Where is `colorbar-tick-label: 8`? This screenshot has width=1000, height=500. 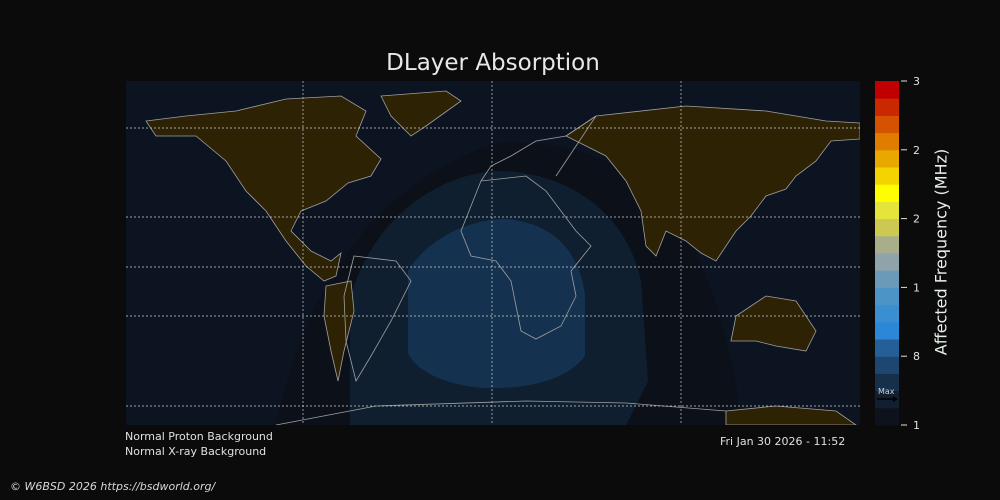
colorbar-tick-label: 8 is located at coordinates (916, 356).